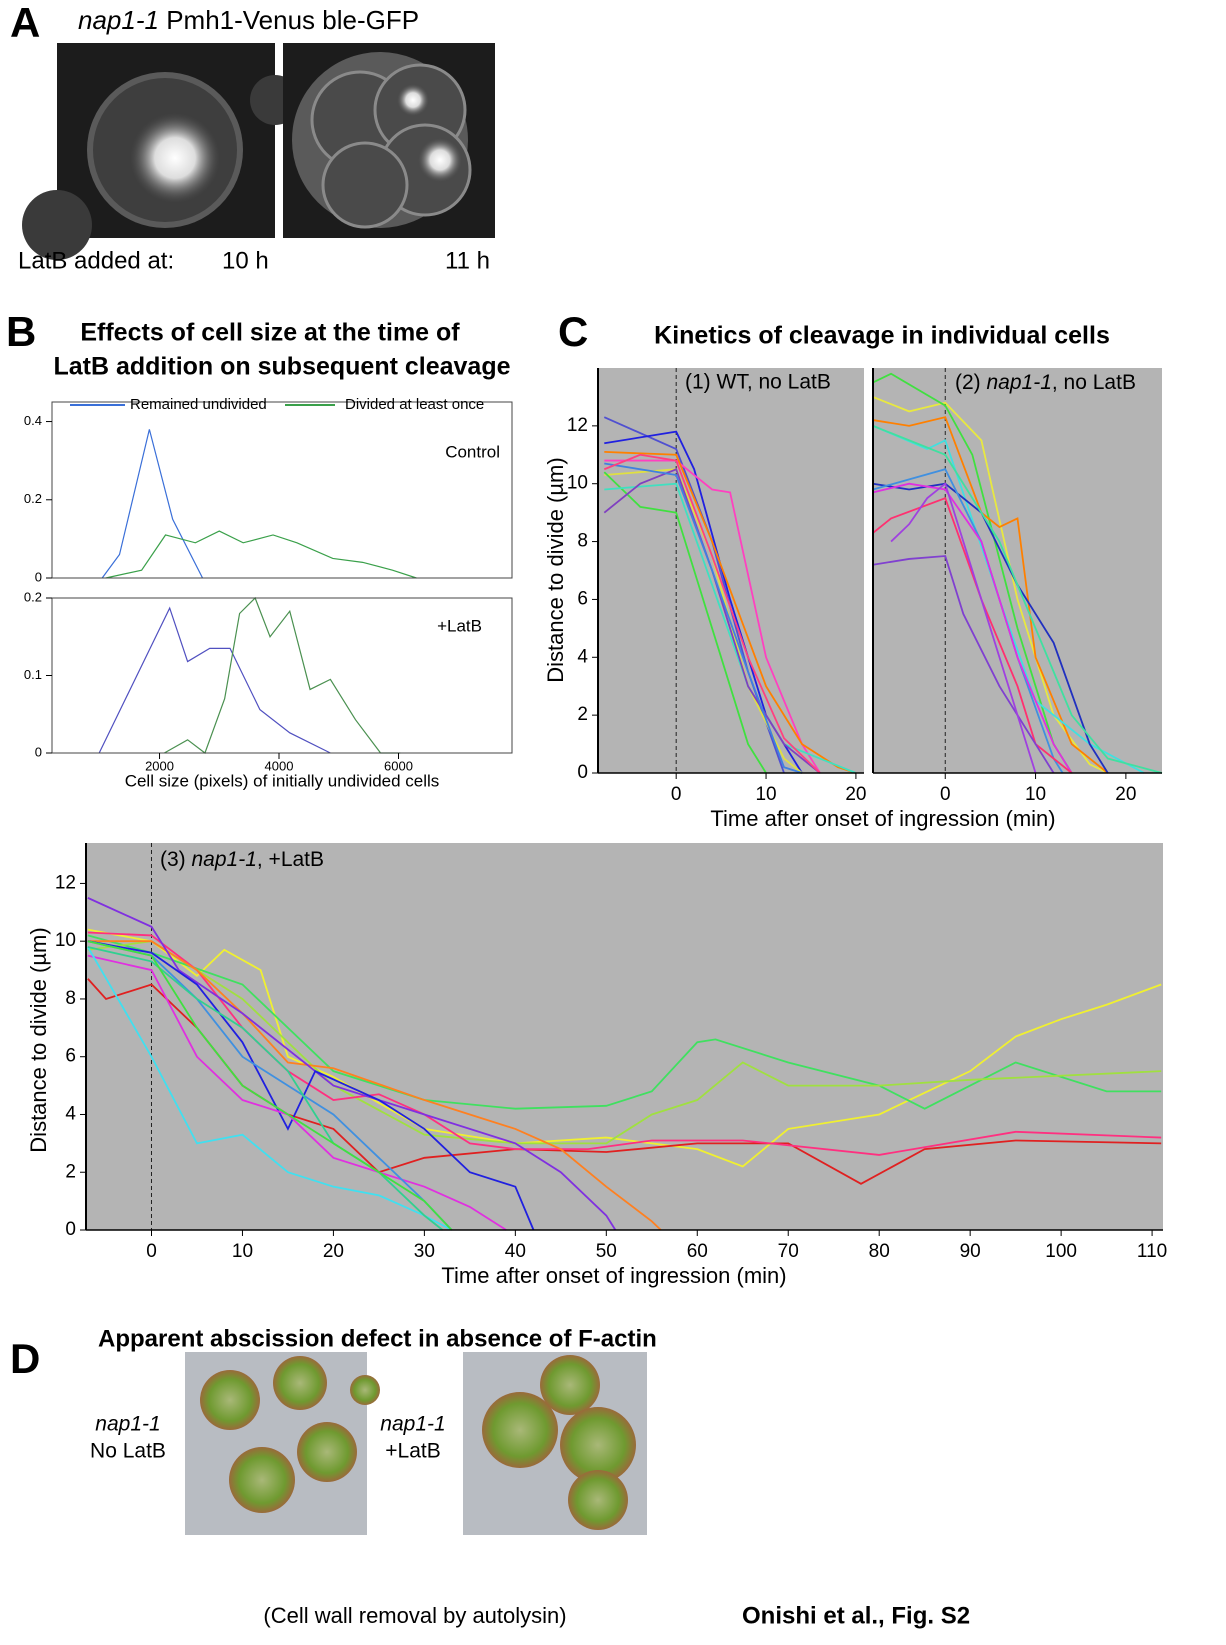  I want to click on plot-frame, so click(282, 490).